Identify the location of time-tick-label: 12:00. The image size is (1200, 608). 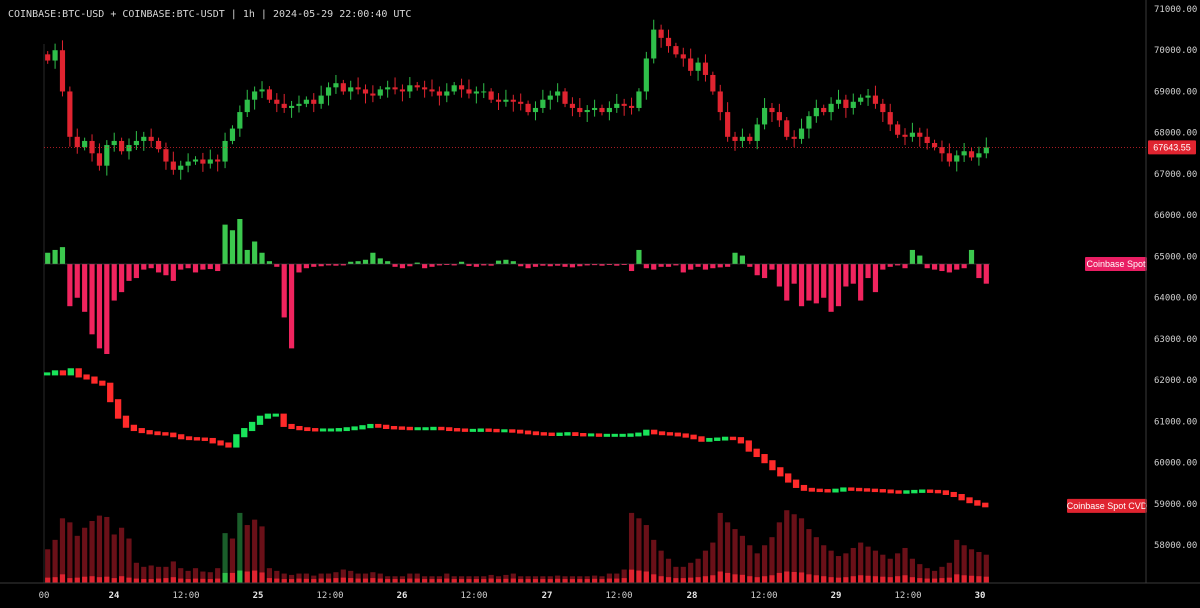
(473, 596).